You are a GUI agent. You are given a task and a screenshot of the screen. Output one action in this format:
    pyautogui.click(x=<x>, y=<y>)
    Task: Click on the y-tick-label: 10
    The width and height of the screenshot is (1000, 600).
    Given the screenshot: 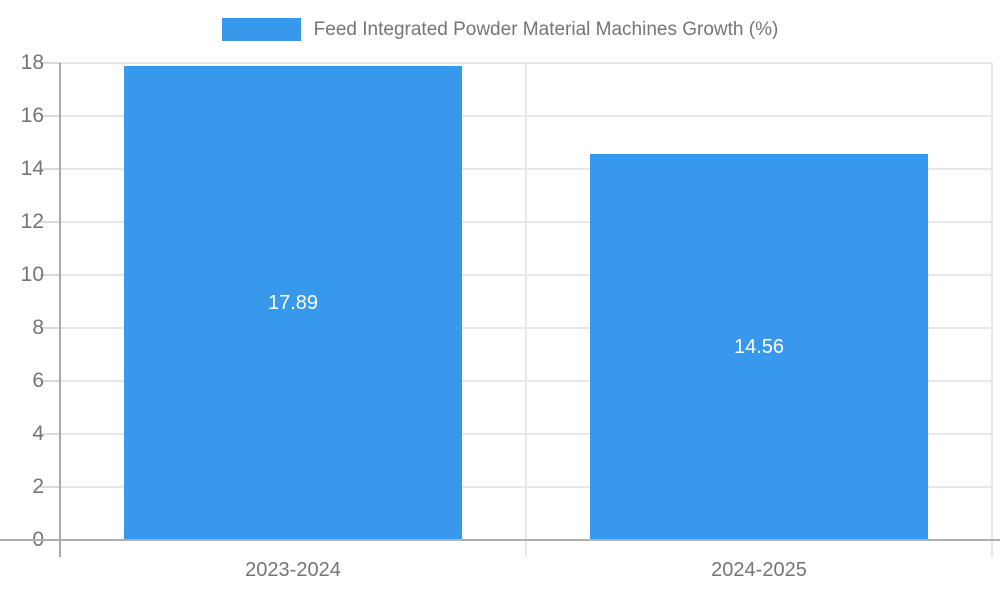 What is the action you would take?
    pyautogui.click(x=32, y=274)
    